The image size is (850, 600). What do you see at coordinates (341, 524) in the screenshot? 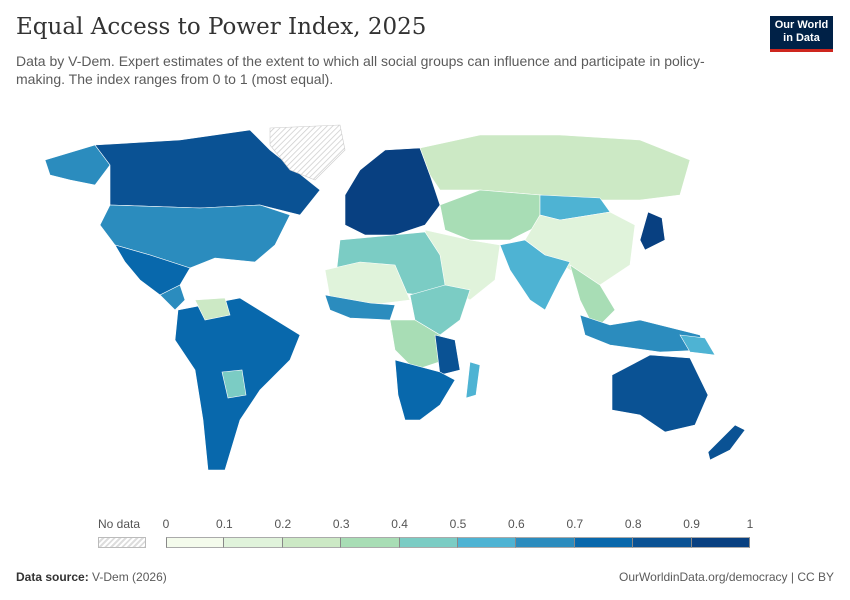
I see `legend-tick-label: 0.3` at bounding box center [341, 524].